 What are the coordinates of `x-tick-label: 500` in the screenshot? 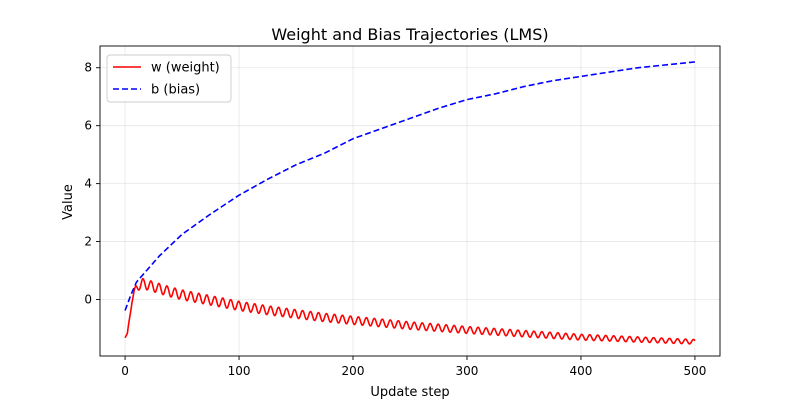 It's located at (694, 371).